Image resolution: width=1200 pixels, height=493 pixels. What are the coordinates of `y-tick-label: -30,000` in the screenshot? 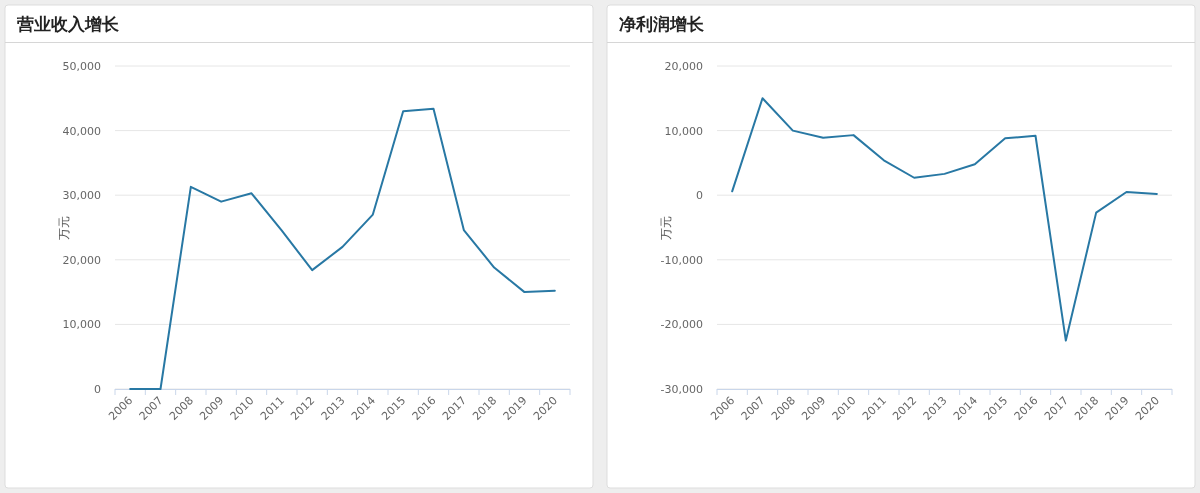 It's located at (681, 389).